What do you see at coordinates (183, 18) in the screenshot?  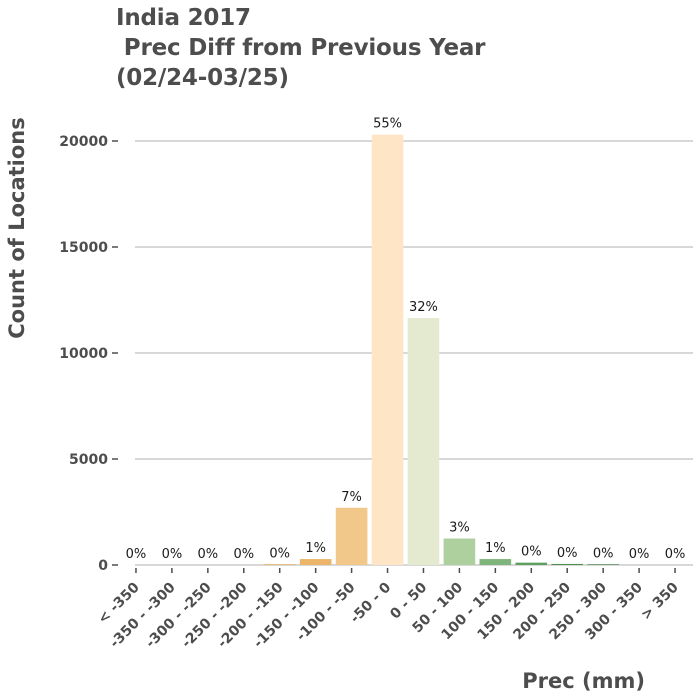 I see `chart-title-line-1: India 2017` at bounding box center [183, 18].